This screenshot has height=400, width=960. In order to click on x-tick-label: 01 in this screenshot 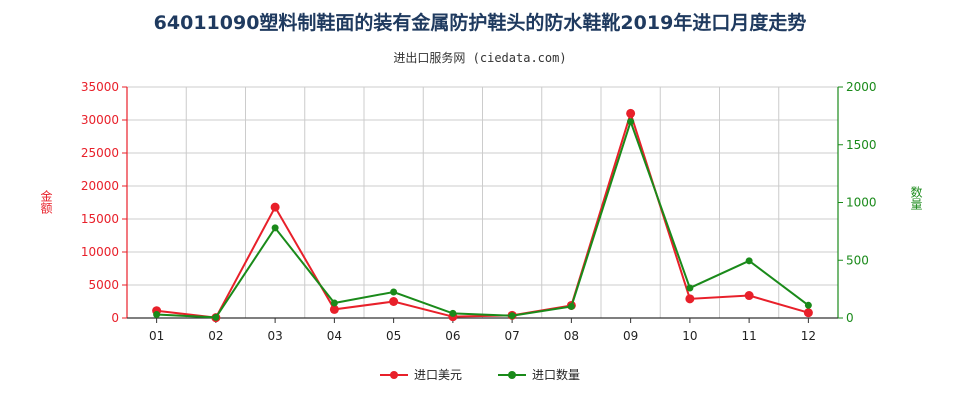, I will do `click(156, 336)`.